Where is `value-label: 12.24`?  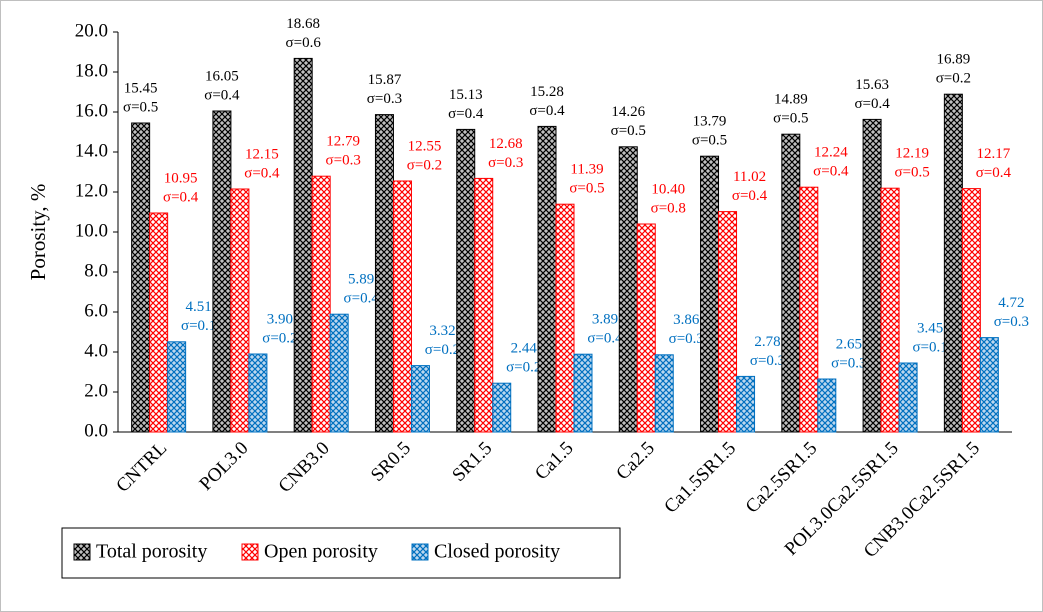
value-label: 12.24 is located at coordinates (831, 153).